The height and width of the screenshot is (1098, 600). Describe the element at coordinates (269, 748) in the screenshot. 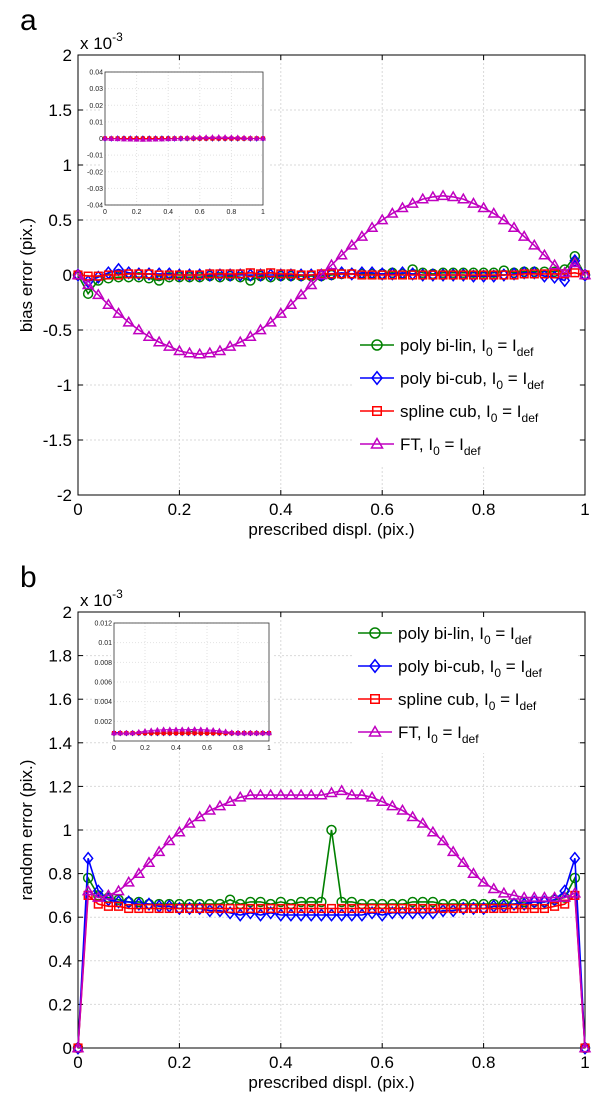

I see `inset-x-tick-label: 1` at that location.